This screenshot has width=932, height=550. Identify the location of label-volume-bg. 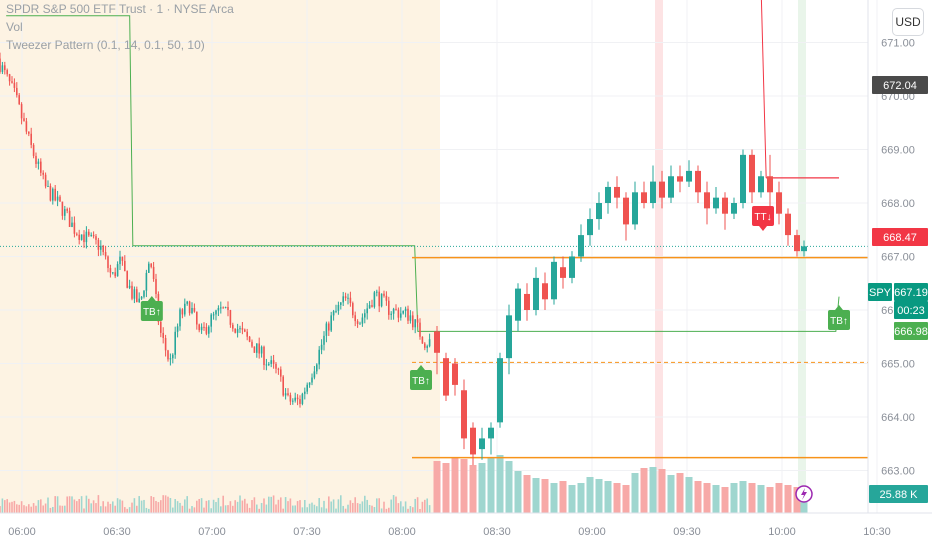
(898, 494).